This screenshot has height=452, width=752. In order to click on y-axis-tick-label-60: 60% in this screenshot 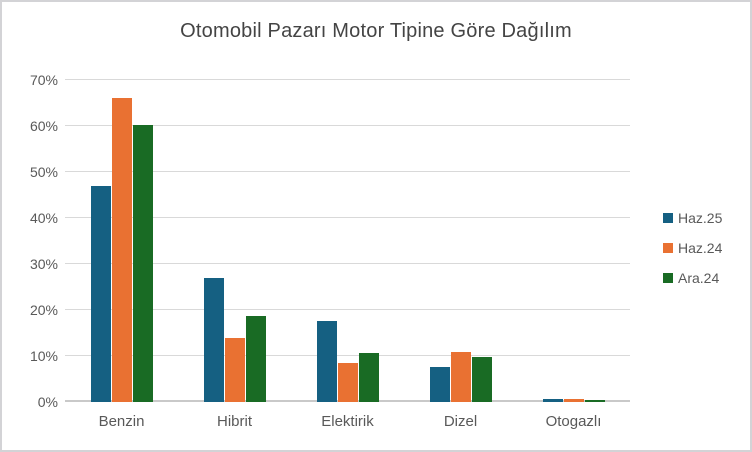, I will do `click(43, 126)`.